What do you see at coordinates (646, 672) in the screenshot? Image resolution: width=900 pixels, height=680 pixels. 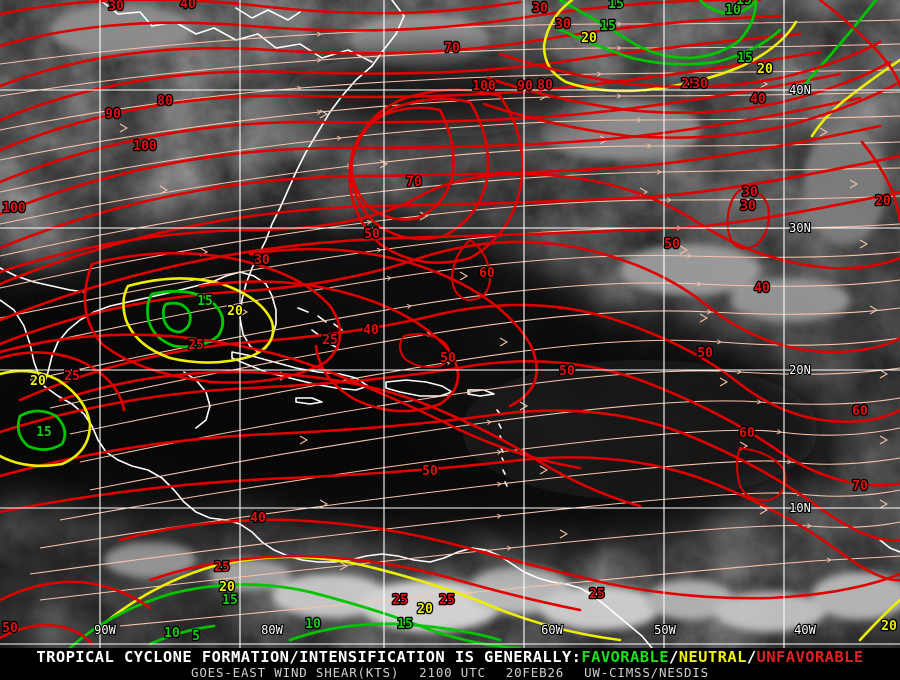 I see `product-agency: UW-CIMSS/NESDIS` at bounding box center [646, 672].